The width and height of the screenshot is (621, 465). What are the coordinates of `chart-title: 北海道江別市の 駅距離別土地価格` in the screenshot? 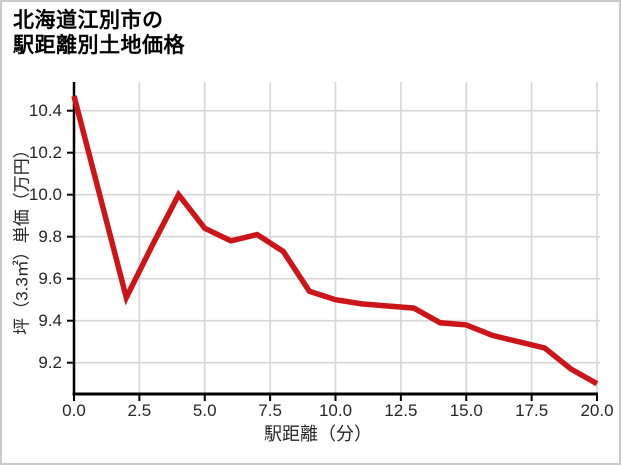 It's located at (99, 33).